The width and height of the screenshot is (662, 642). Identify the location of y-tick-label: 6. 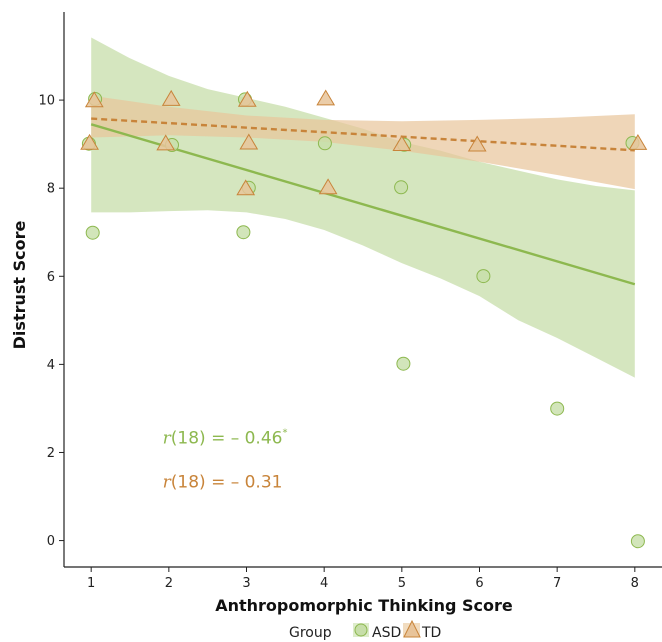
(51, 277).